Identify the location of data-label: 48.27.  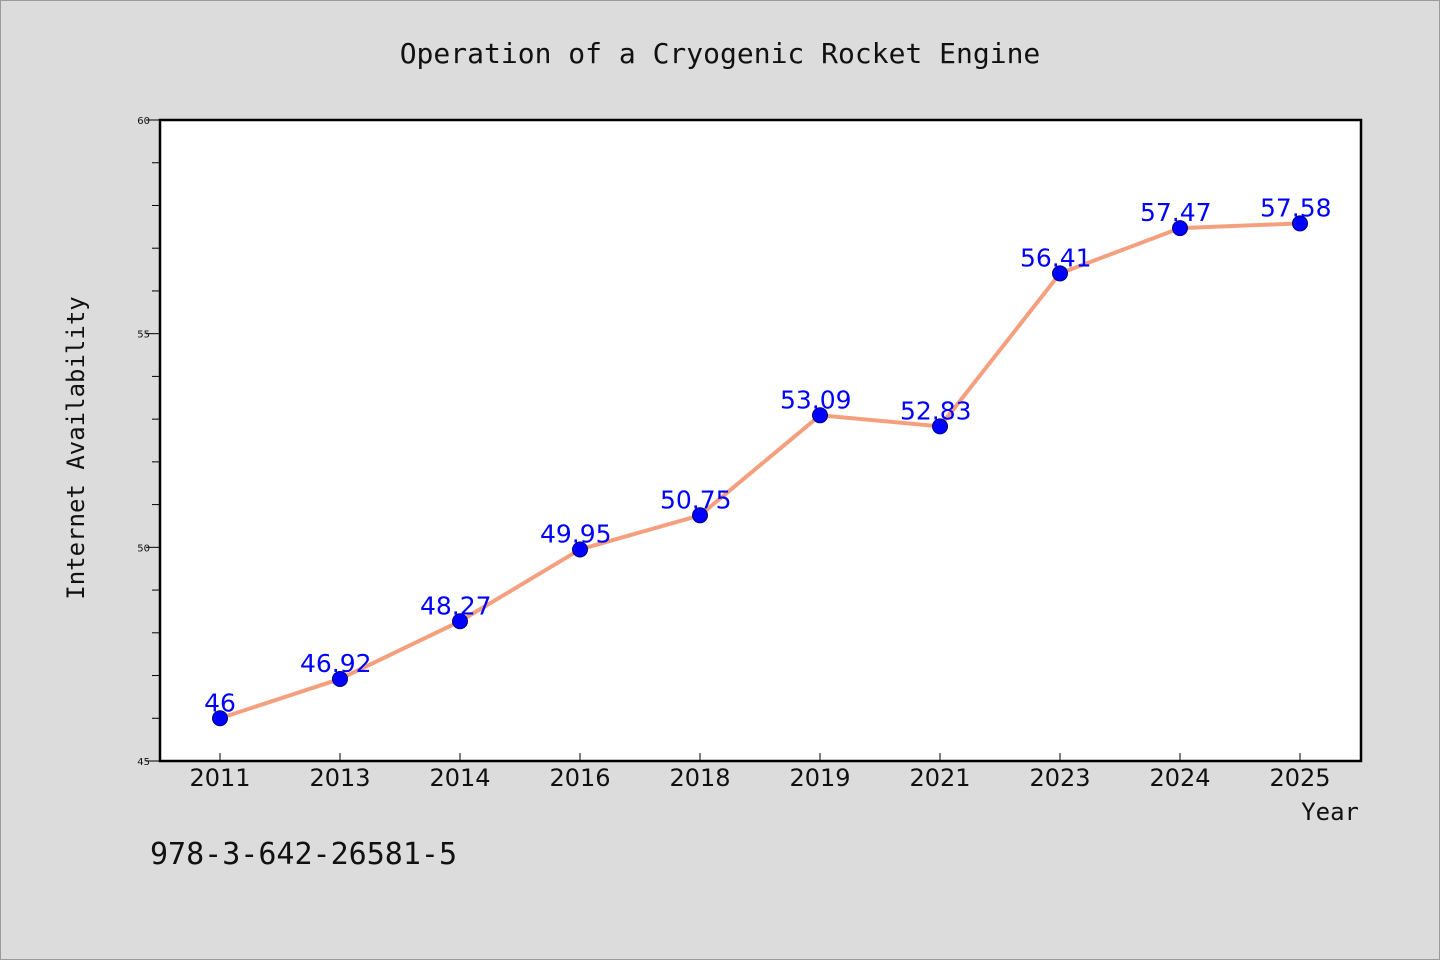
(456, 605).